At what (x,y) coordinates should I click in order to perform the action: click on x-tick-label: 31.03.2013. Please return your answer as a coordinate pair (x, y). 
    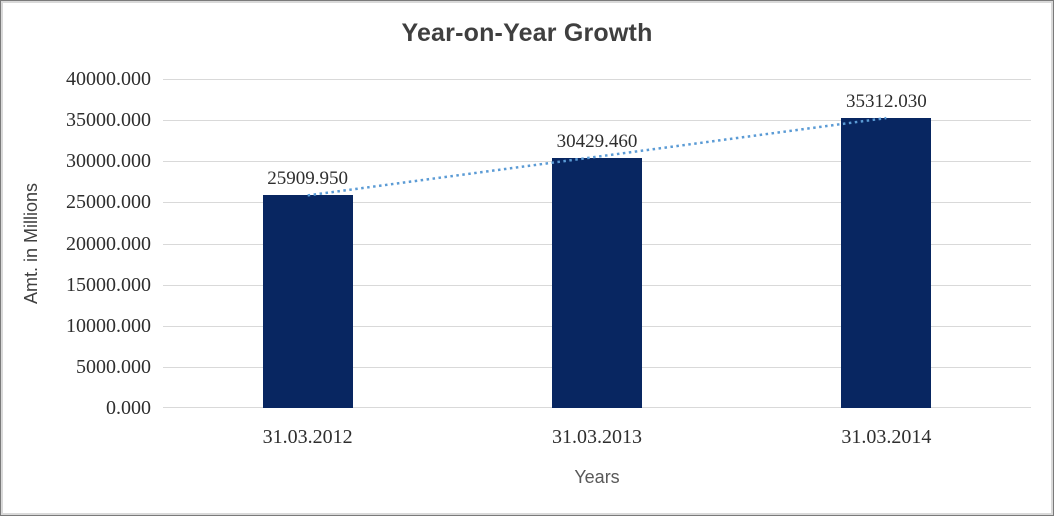
    Looking at the image, I should click on (597, 437).